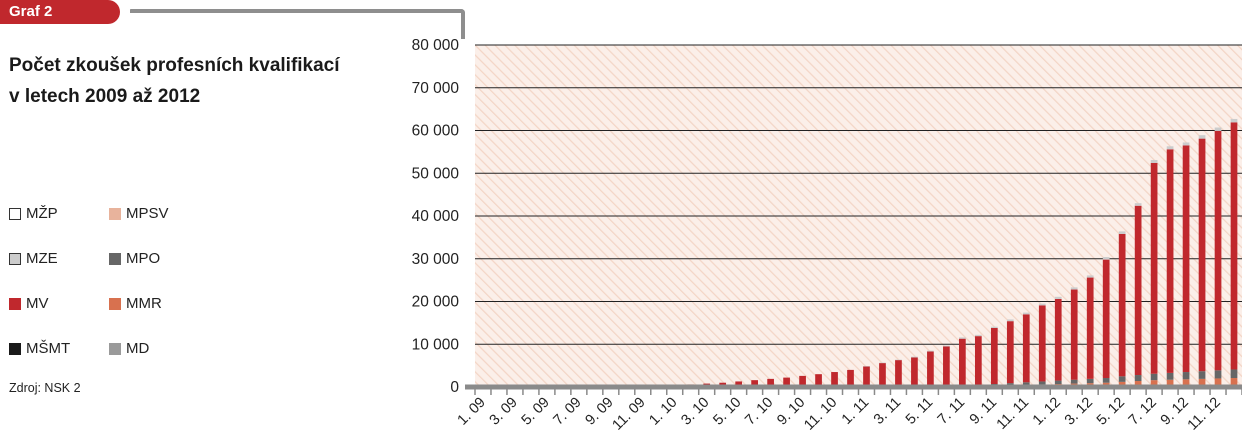  Describe the element at coordinates (436, 302) in the screenshot. I see `y-tick-label: 20 000` at that location.